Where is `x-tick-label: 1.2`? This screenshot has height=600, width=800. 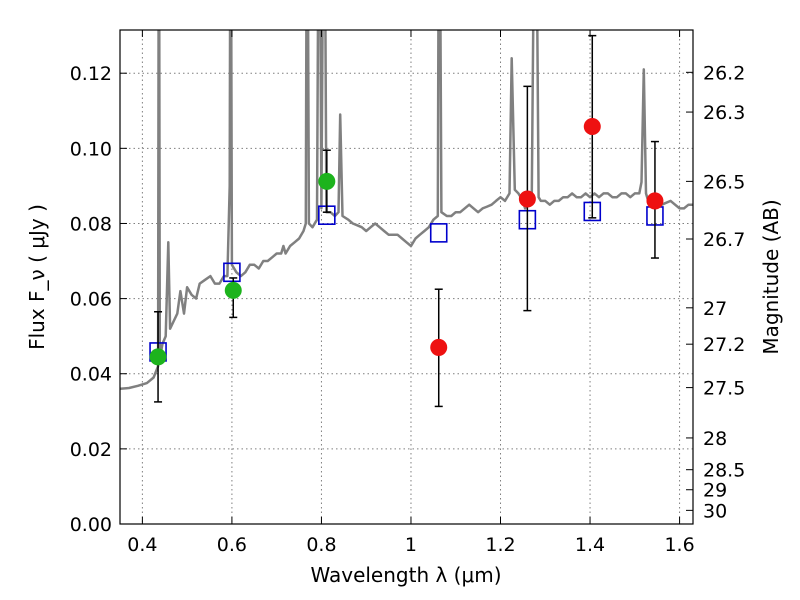 x-tick-label: 1.2 is located at coordinates (500, 545).